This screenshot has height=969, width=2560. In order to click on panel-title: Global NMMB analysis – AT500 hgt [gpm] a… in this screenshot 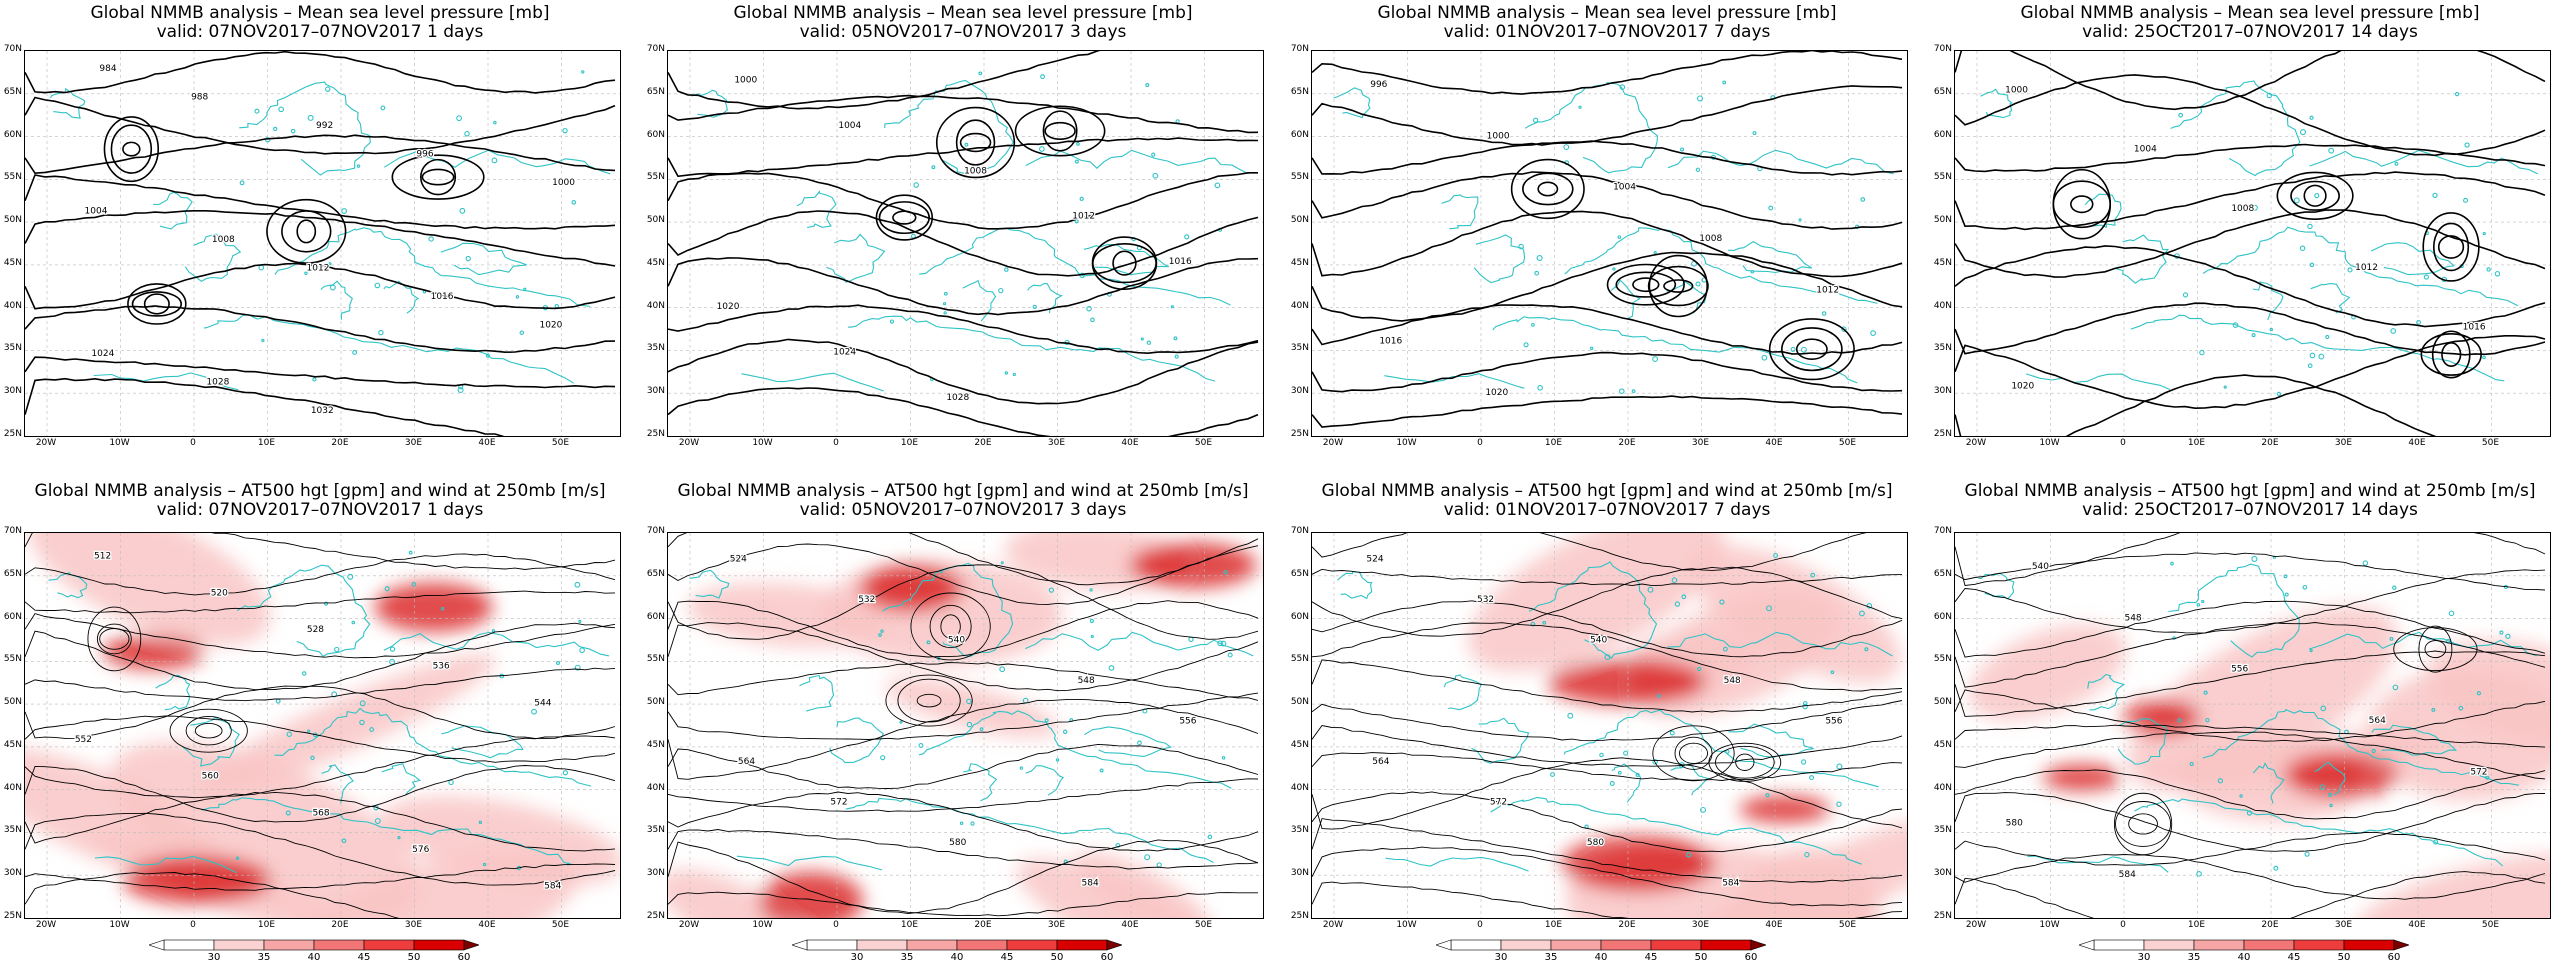, I will do `click(320, 491)`.